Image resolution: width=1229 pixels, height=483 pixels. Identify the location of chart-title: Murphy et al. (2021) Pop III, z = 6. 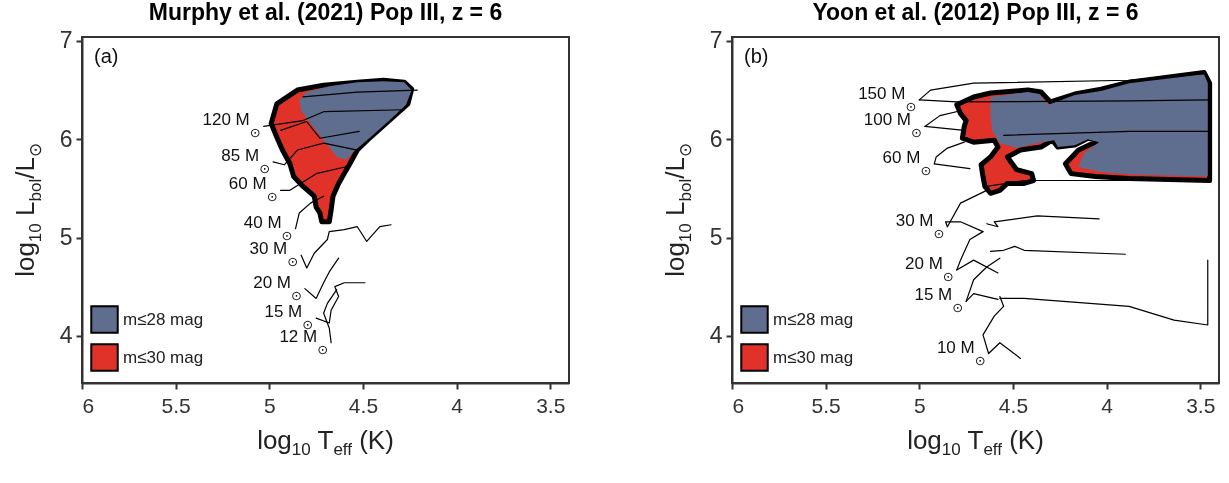
(325, 12).